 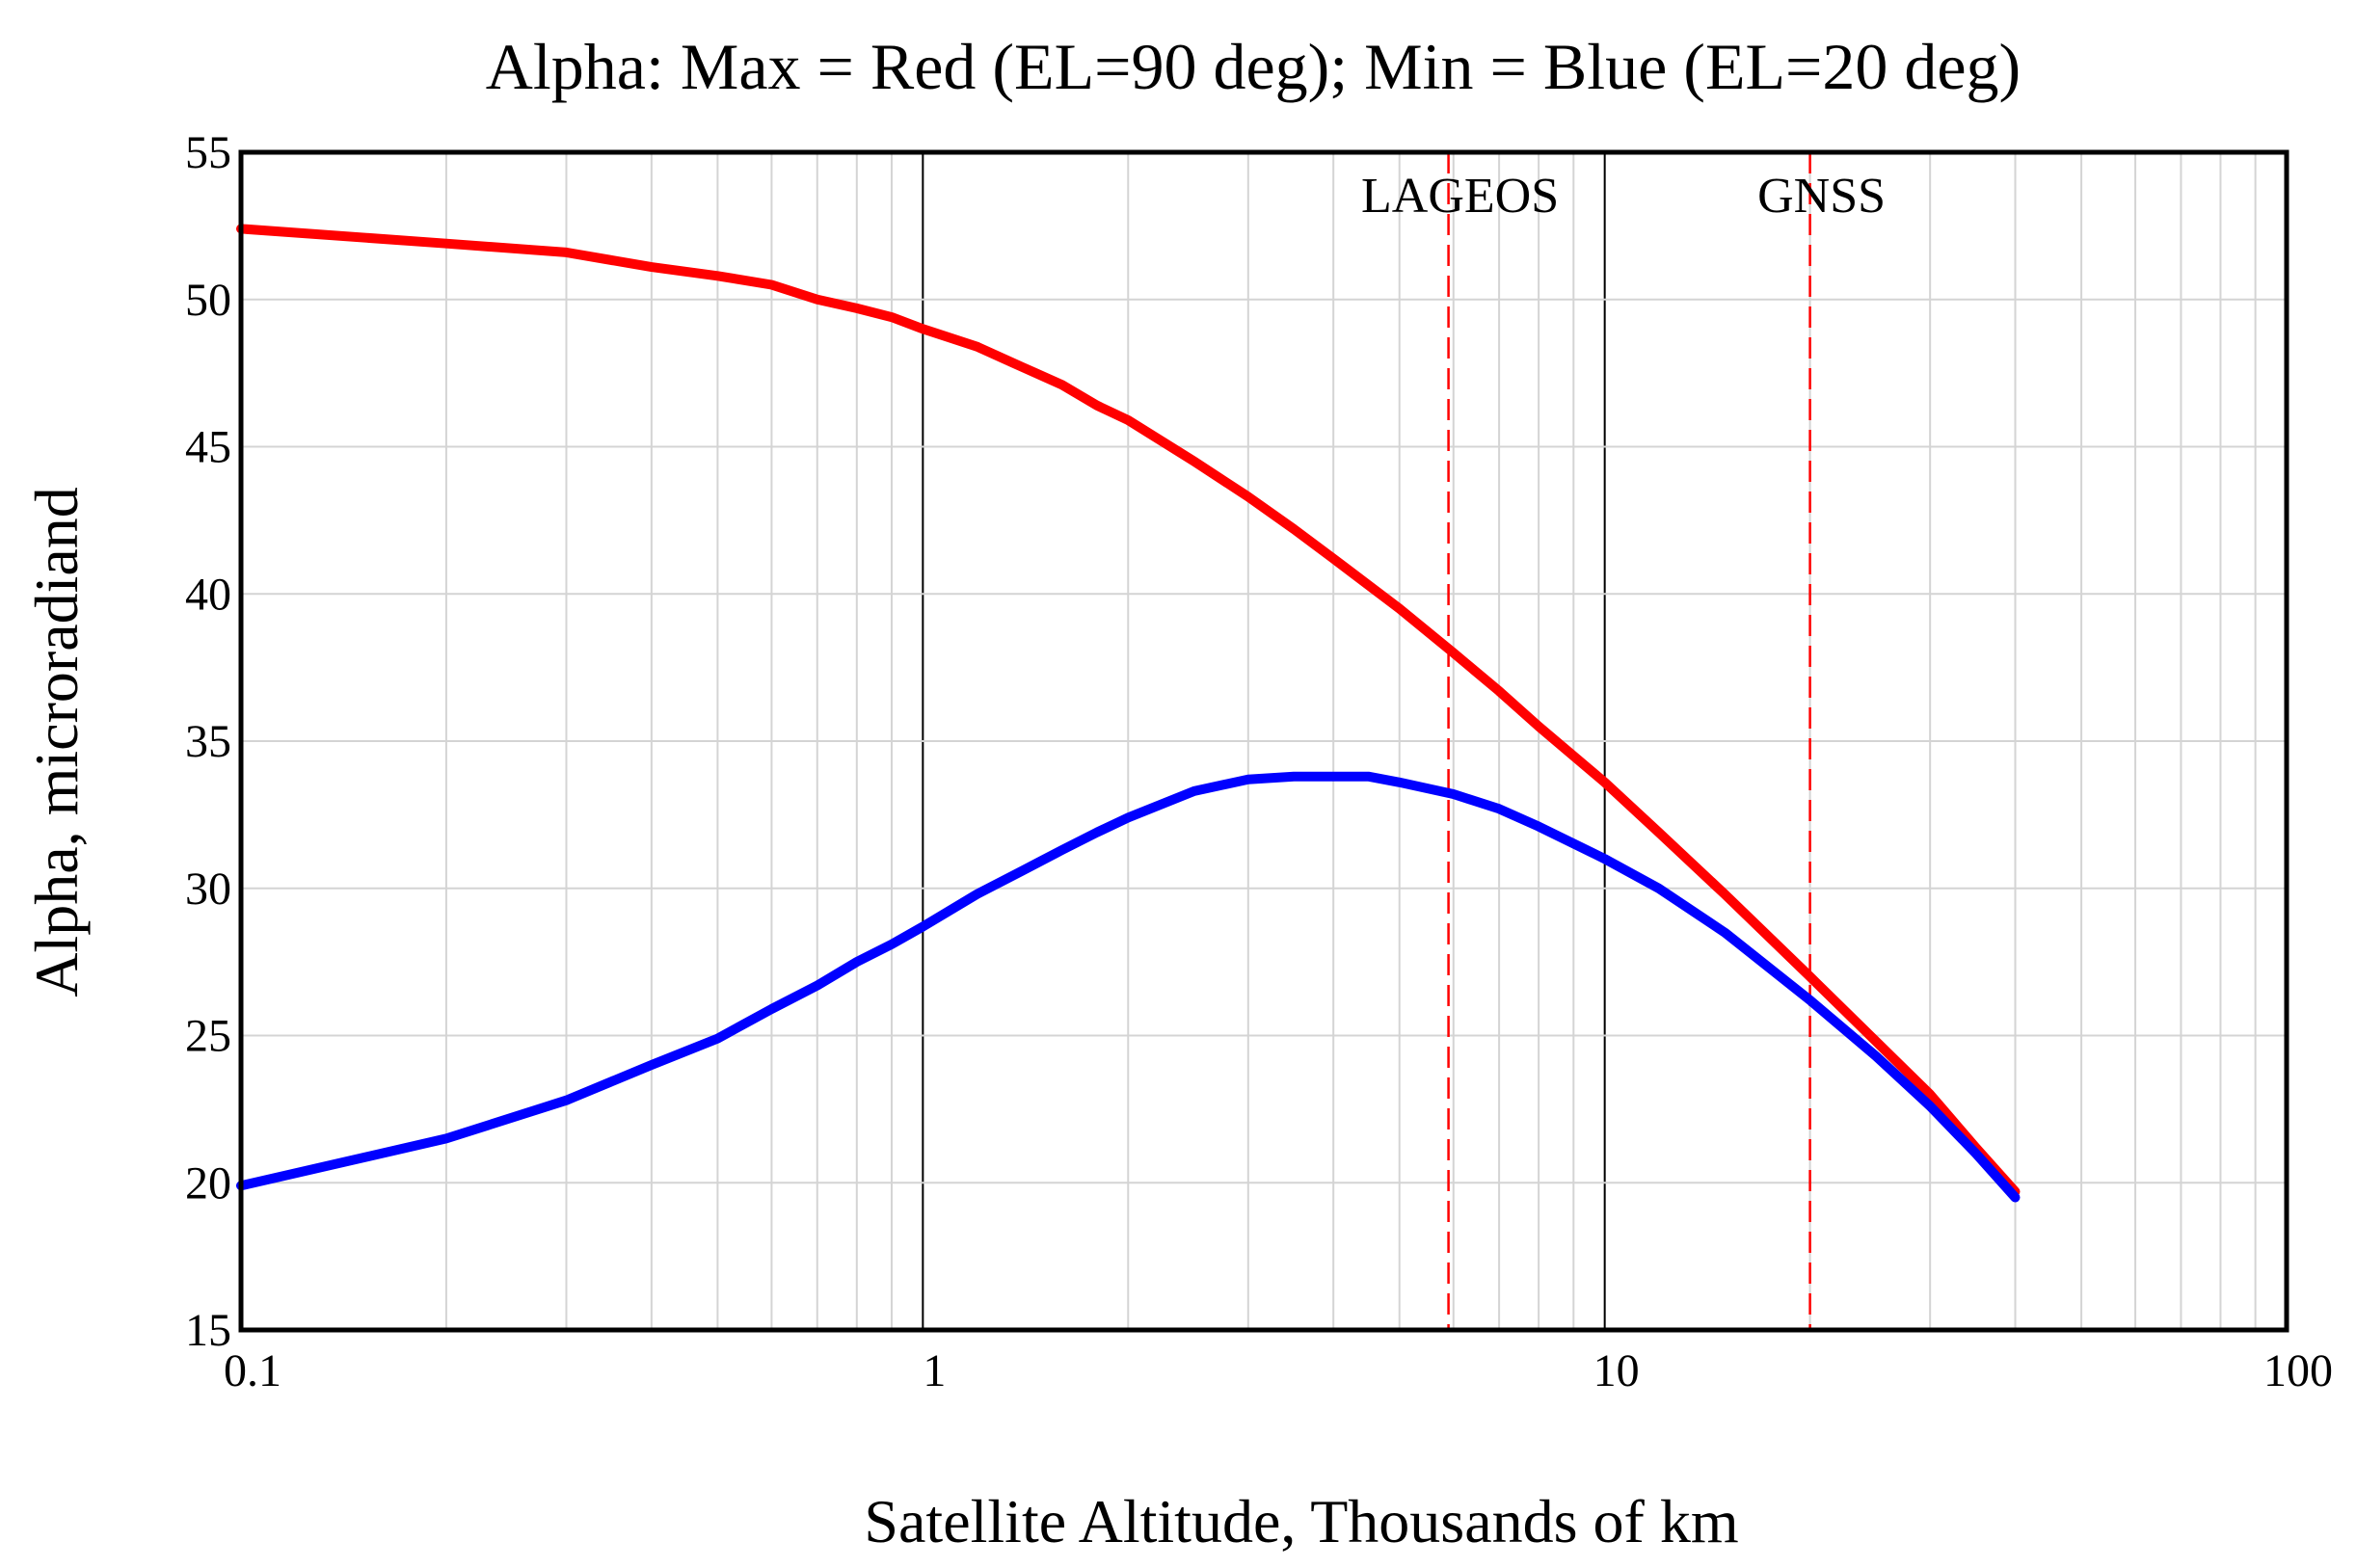 What do you see at coordinates (2298, 1371) in the screenshot?
I see `x-tick-label: 100` at bounding box center [2298, 1371].